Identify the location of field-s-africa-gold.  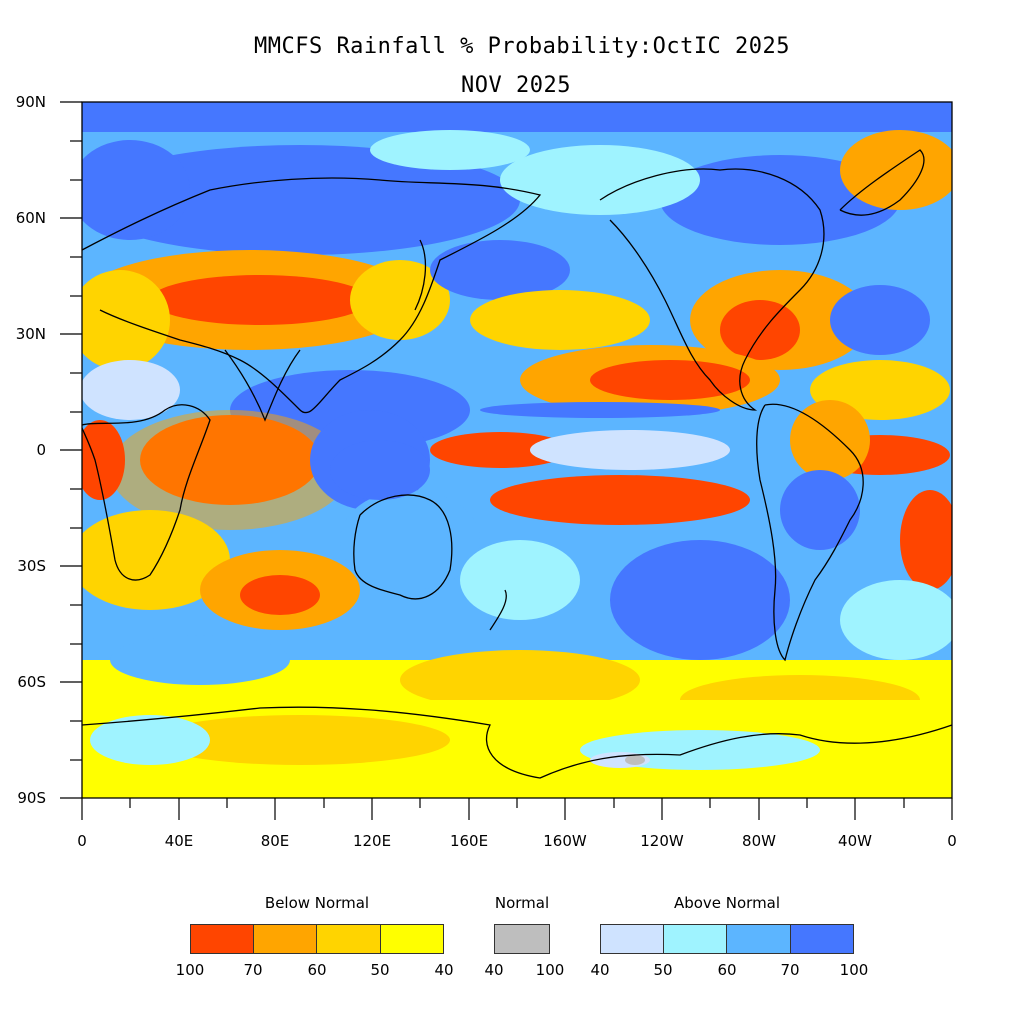
(156, 560).